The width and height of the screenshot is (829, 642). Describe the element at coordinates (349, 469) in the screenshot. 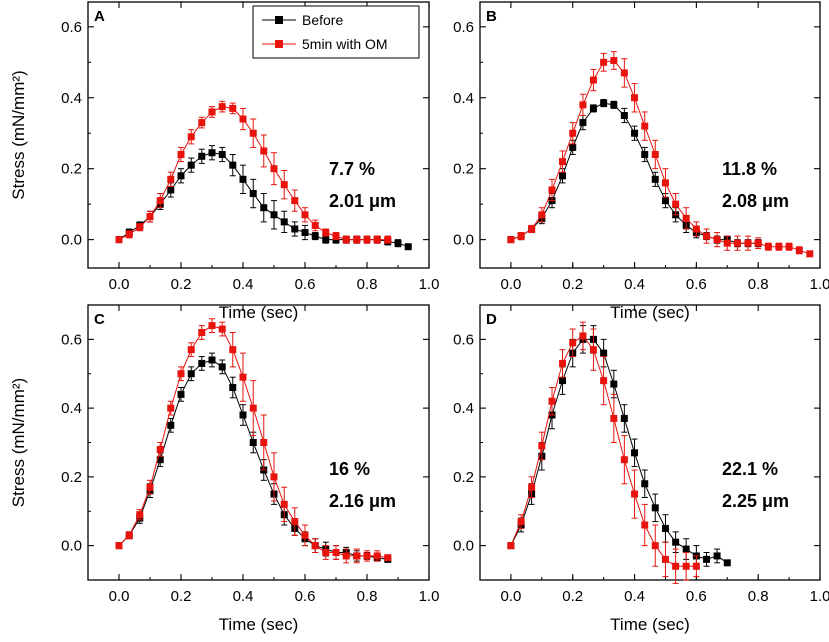

I see `annotation-percent: 16 %` at that location.